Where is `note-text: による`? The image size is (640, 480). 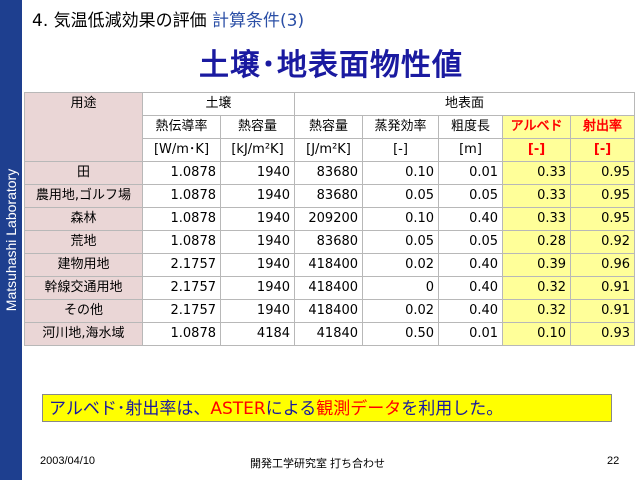 note-text: による is located at coordinates (291, 409).